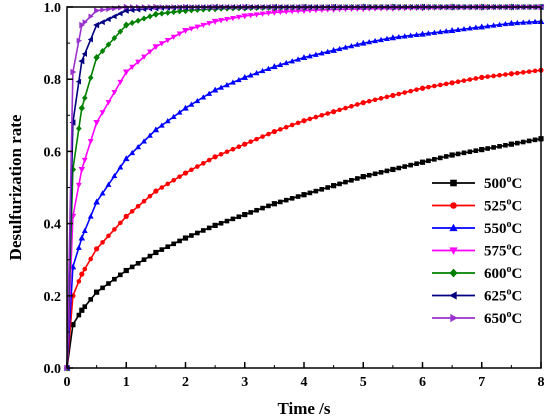 The height and width of the screenshot is (420, 550). What do you see at coordinates (495, 184) in the screenshot?
I see `legend-temp: 500` at bounding box center [495, 184].